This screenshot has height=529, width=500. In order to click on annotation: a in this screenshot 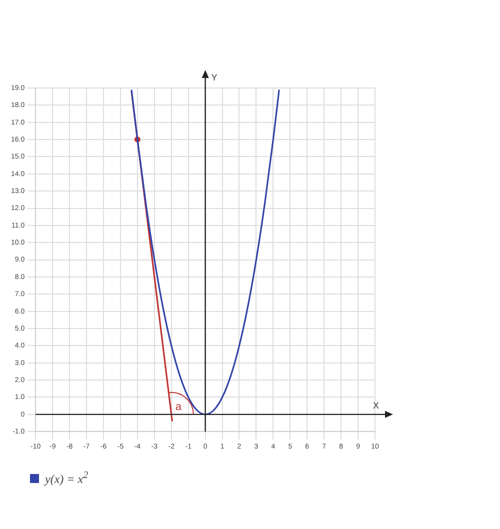, I will do `click(178, 406)`.